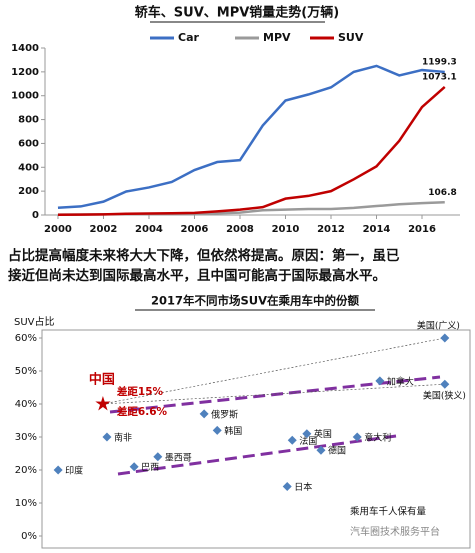  Describe the element at coordinates (178, 457) in the screenshot. I see `point-label: 墨西哥` at that location.